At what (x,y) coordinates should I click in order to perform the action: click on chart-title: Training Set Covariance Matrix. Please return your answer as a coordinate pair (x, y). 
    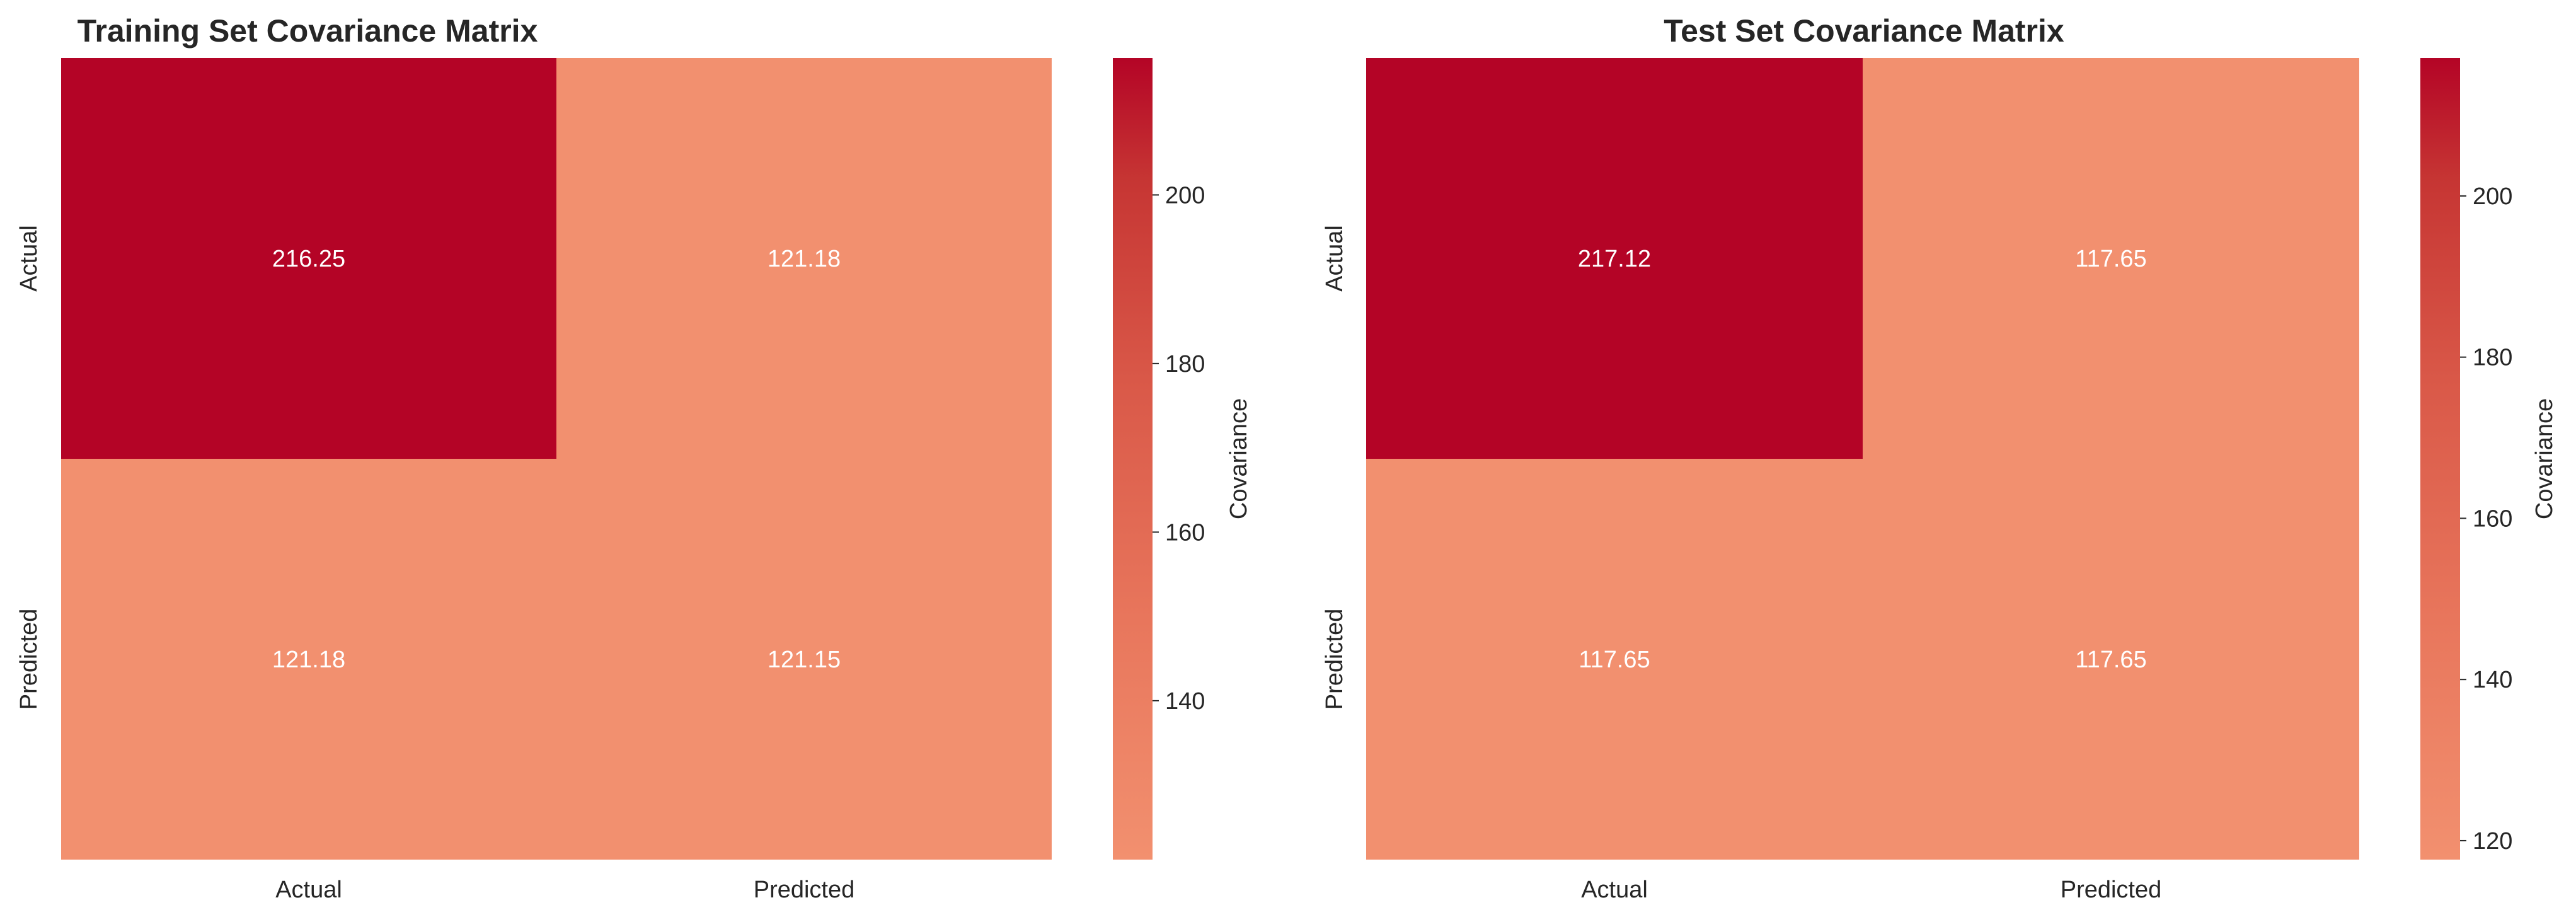
    Looking at the image, I should click on (308, 31).